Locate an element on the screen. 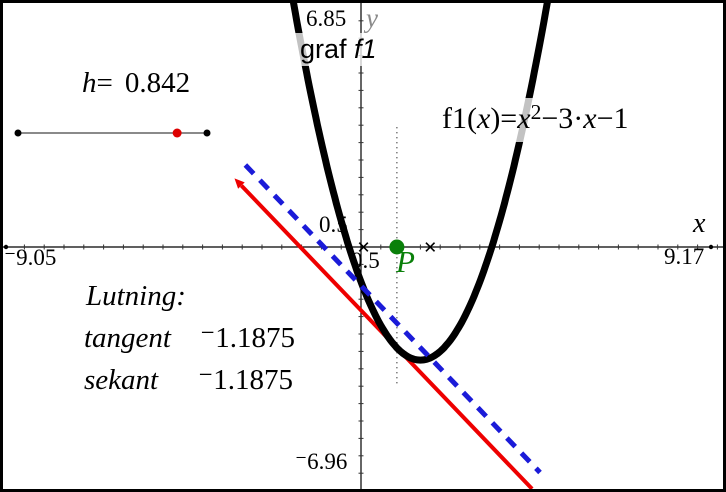  x-axis-left-end-dot is located at coordinates (6, 247).